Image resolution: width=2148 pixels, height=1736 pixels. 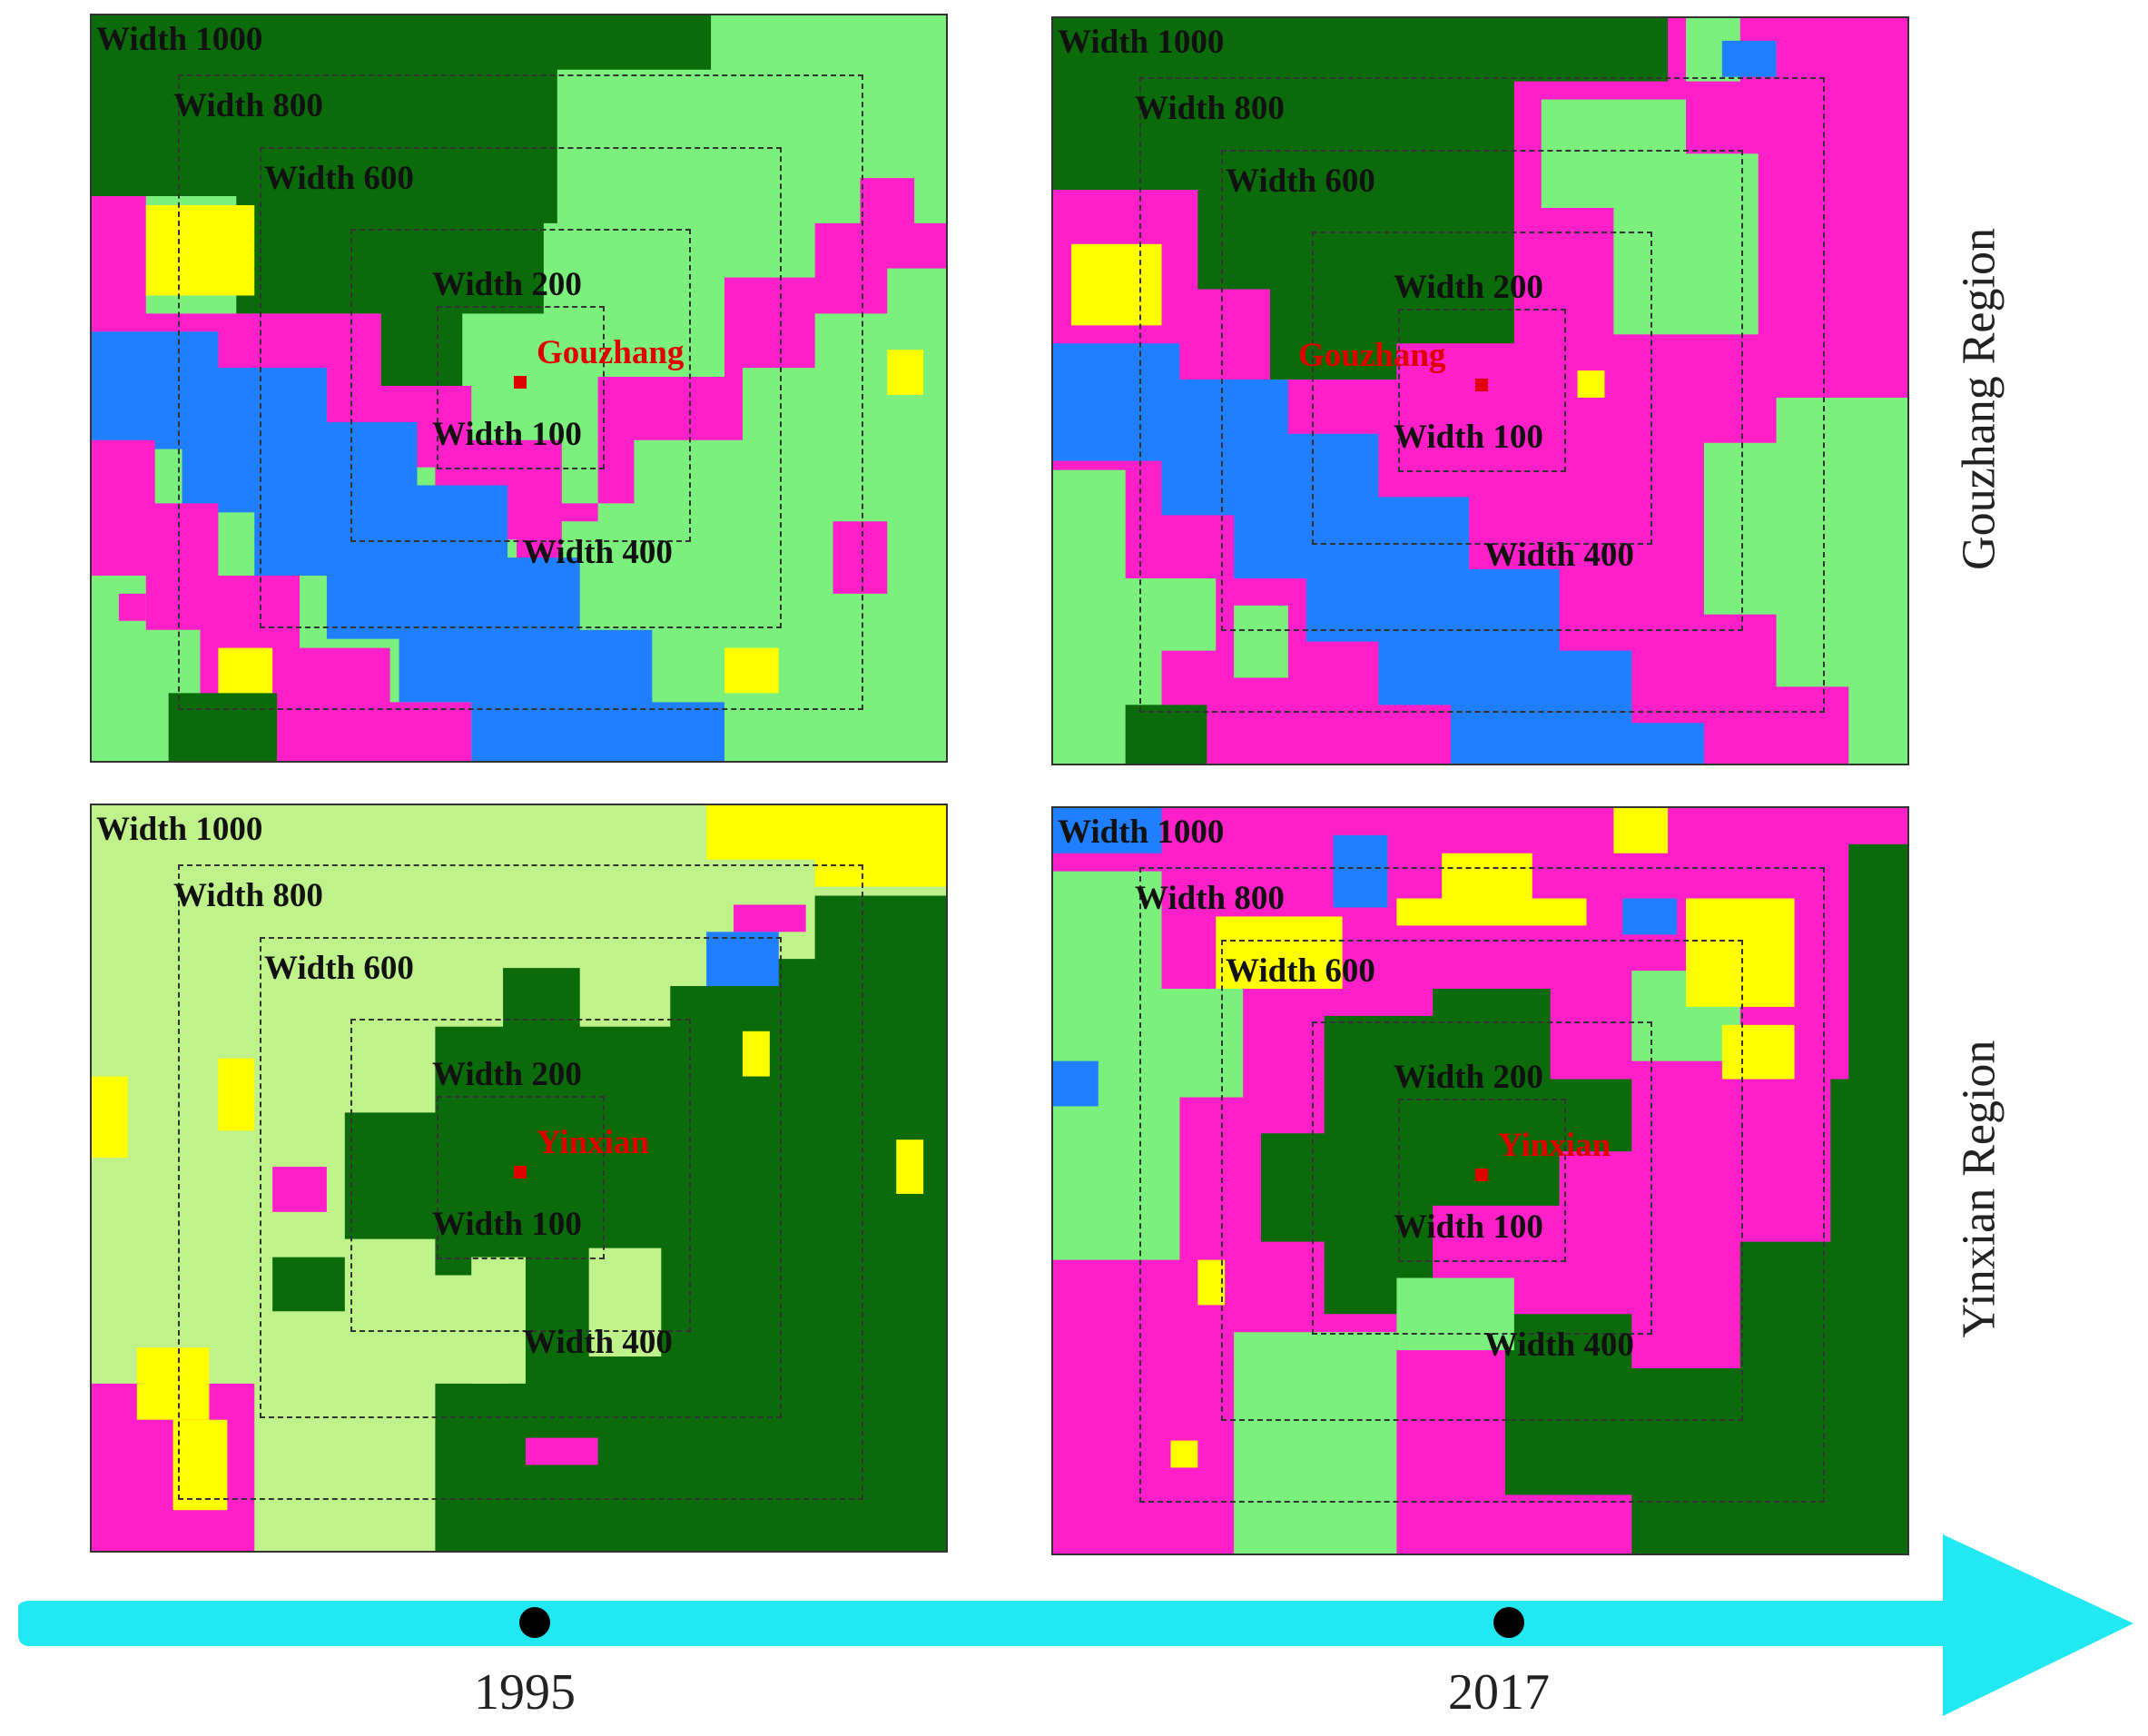 What do you see at coordinates (1509, 1622) in the screenshot?
I see `timeline-dot-2017` at bounding box center [1509, 1622].